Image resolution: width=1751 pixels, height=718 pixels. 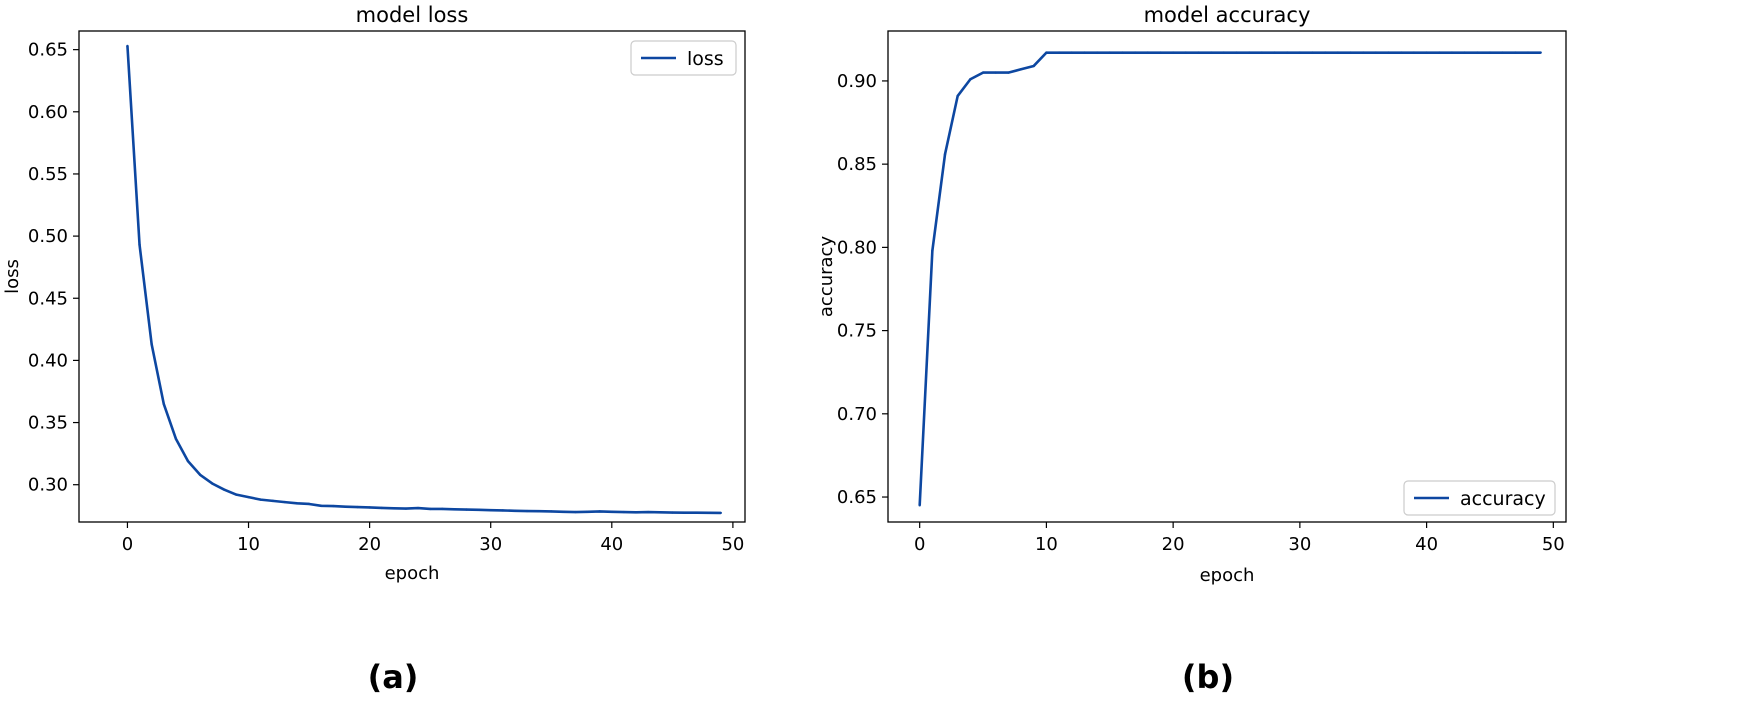 What do you see at coordinates (369, 544) in the screenshot?
I see `loss-x-tick-label: 20` at bounding box center [369, 544].